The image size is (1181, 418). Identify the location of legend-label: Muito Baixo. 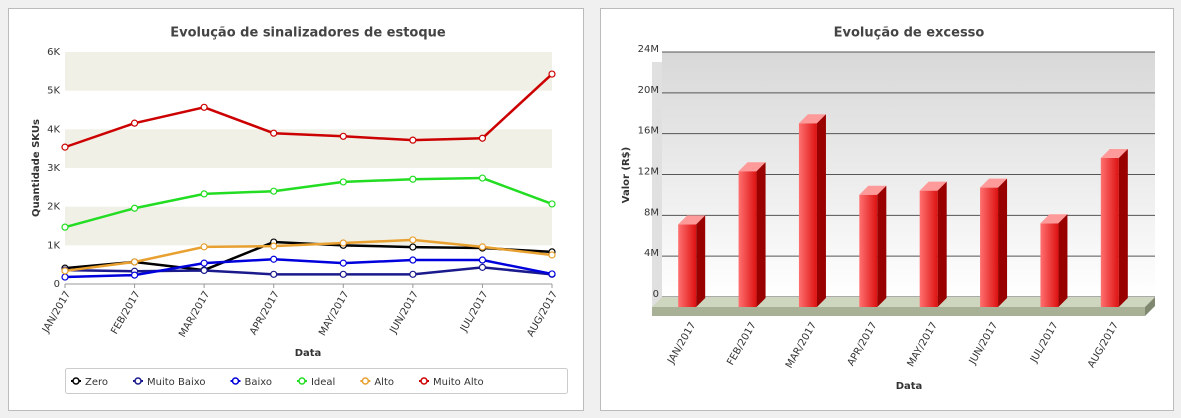
(176, 382).